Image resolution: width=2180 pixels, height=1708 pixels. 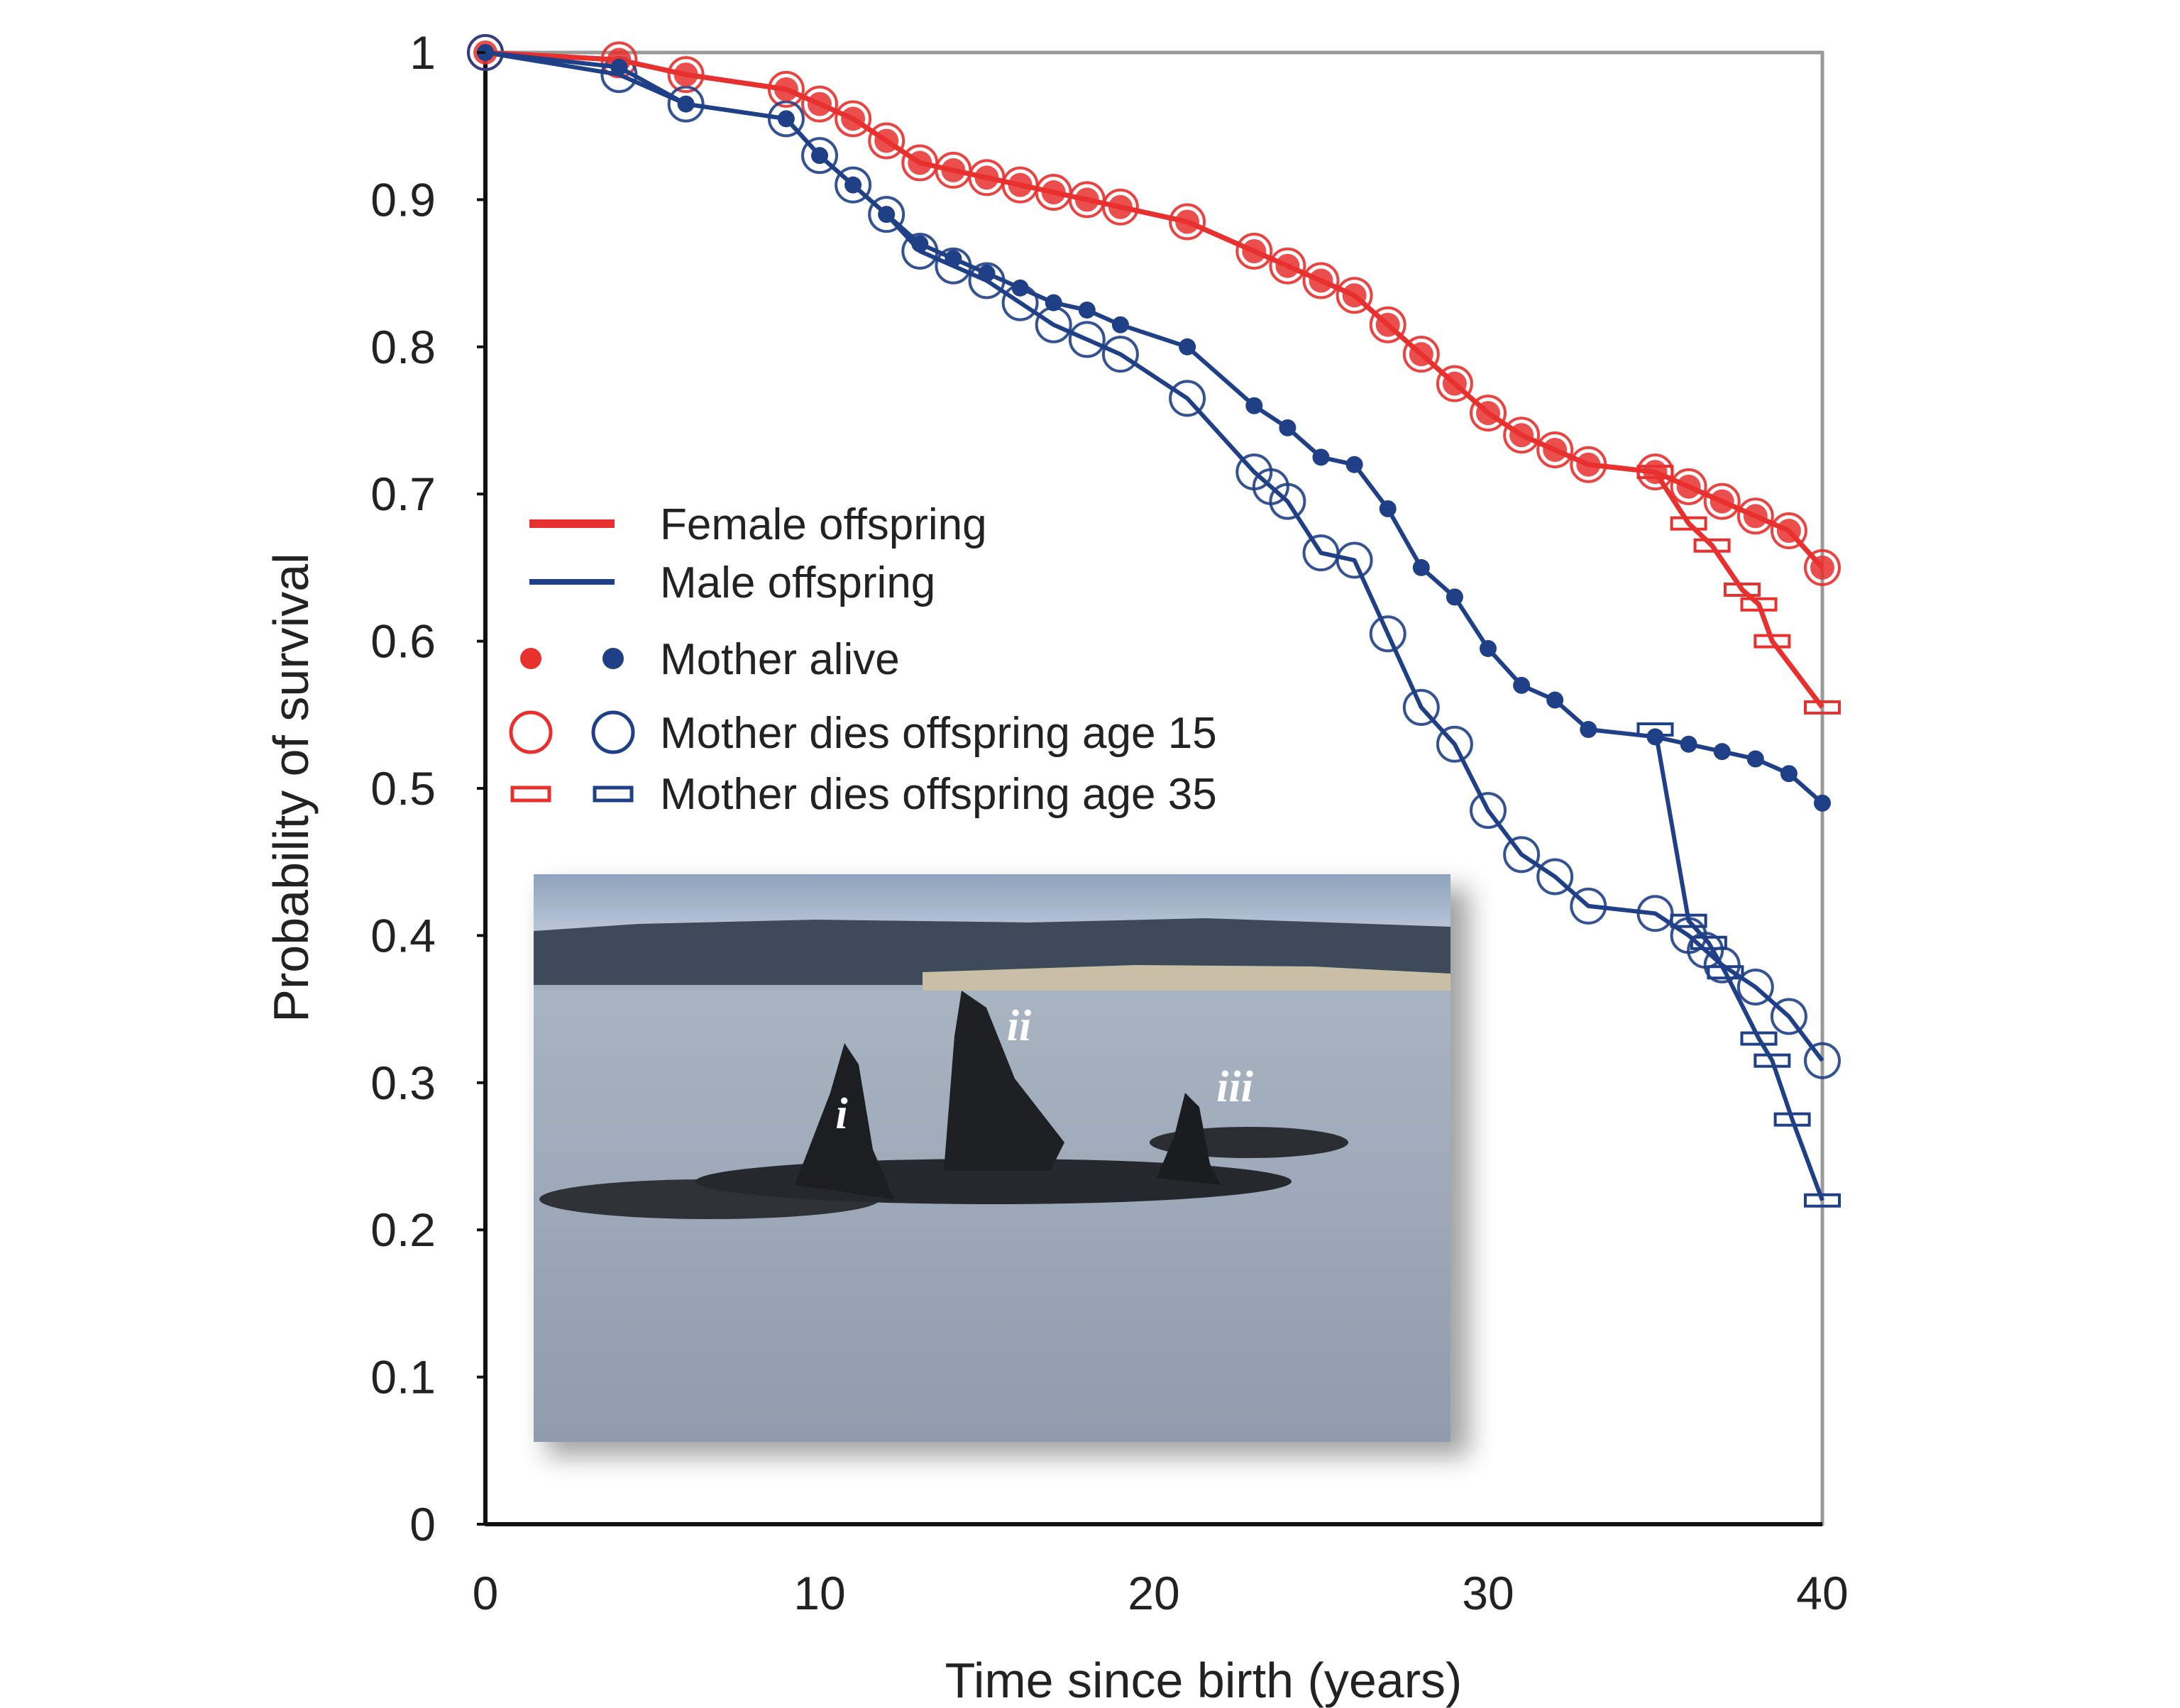 What do you see at coordinates (938, 794) in the screenshot?
I see `legend-dies35-label: Mother dies offspring age 35` at bounding box center [938, 794].